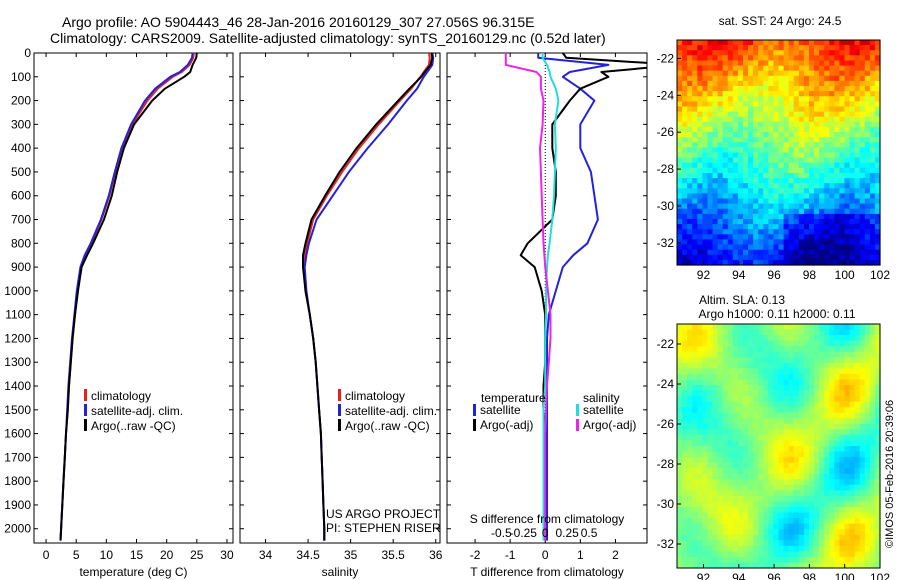  I want to click on map-ytick-label: -26, so click(666, 424).